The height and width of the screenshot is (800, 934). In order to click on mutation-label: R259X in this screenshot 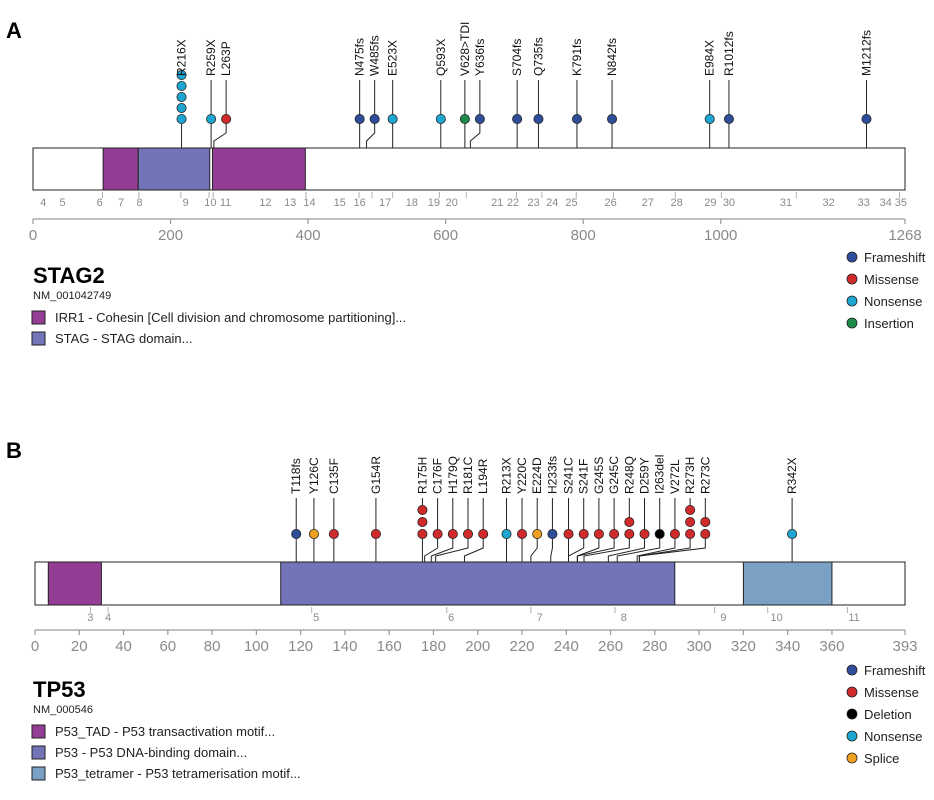, I will do `click(211, 57)`.